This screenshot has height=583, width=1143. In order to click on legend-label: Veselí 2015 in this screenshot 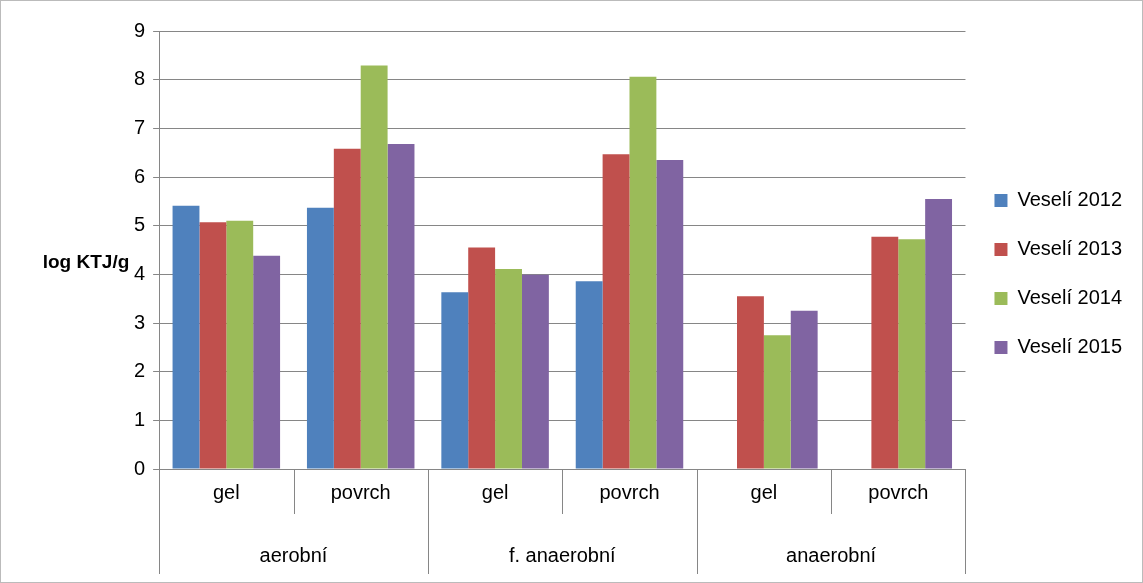, I will do `click(1069, 346)`.